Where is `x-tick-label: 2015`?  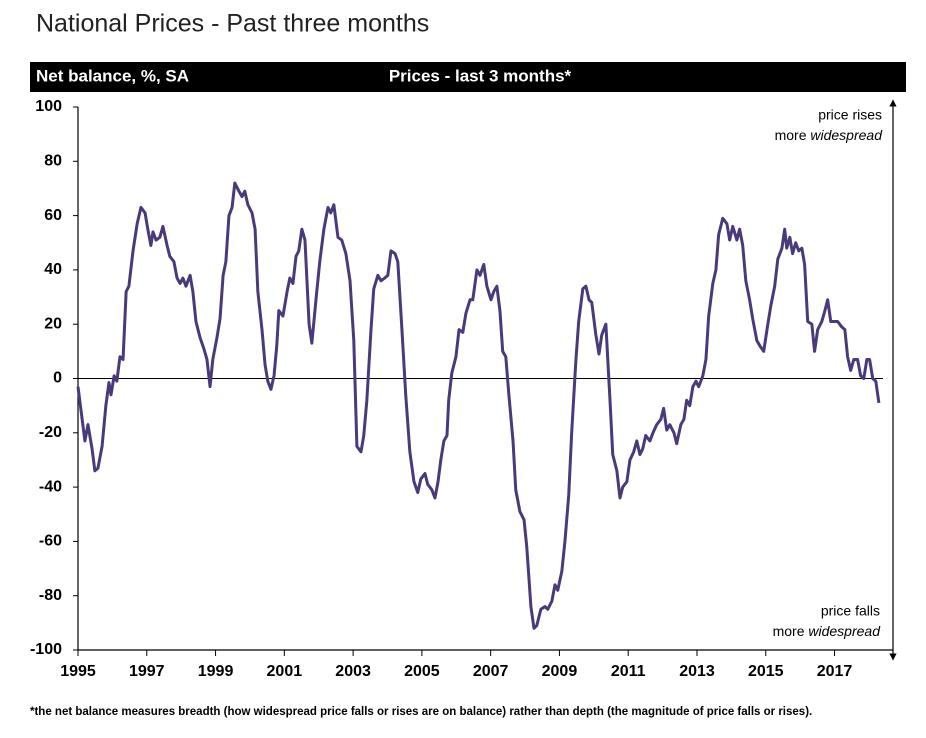 x-tick-label: 2015 is located at coordinates (766, 671).